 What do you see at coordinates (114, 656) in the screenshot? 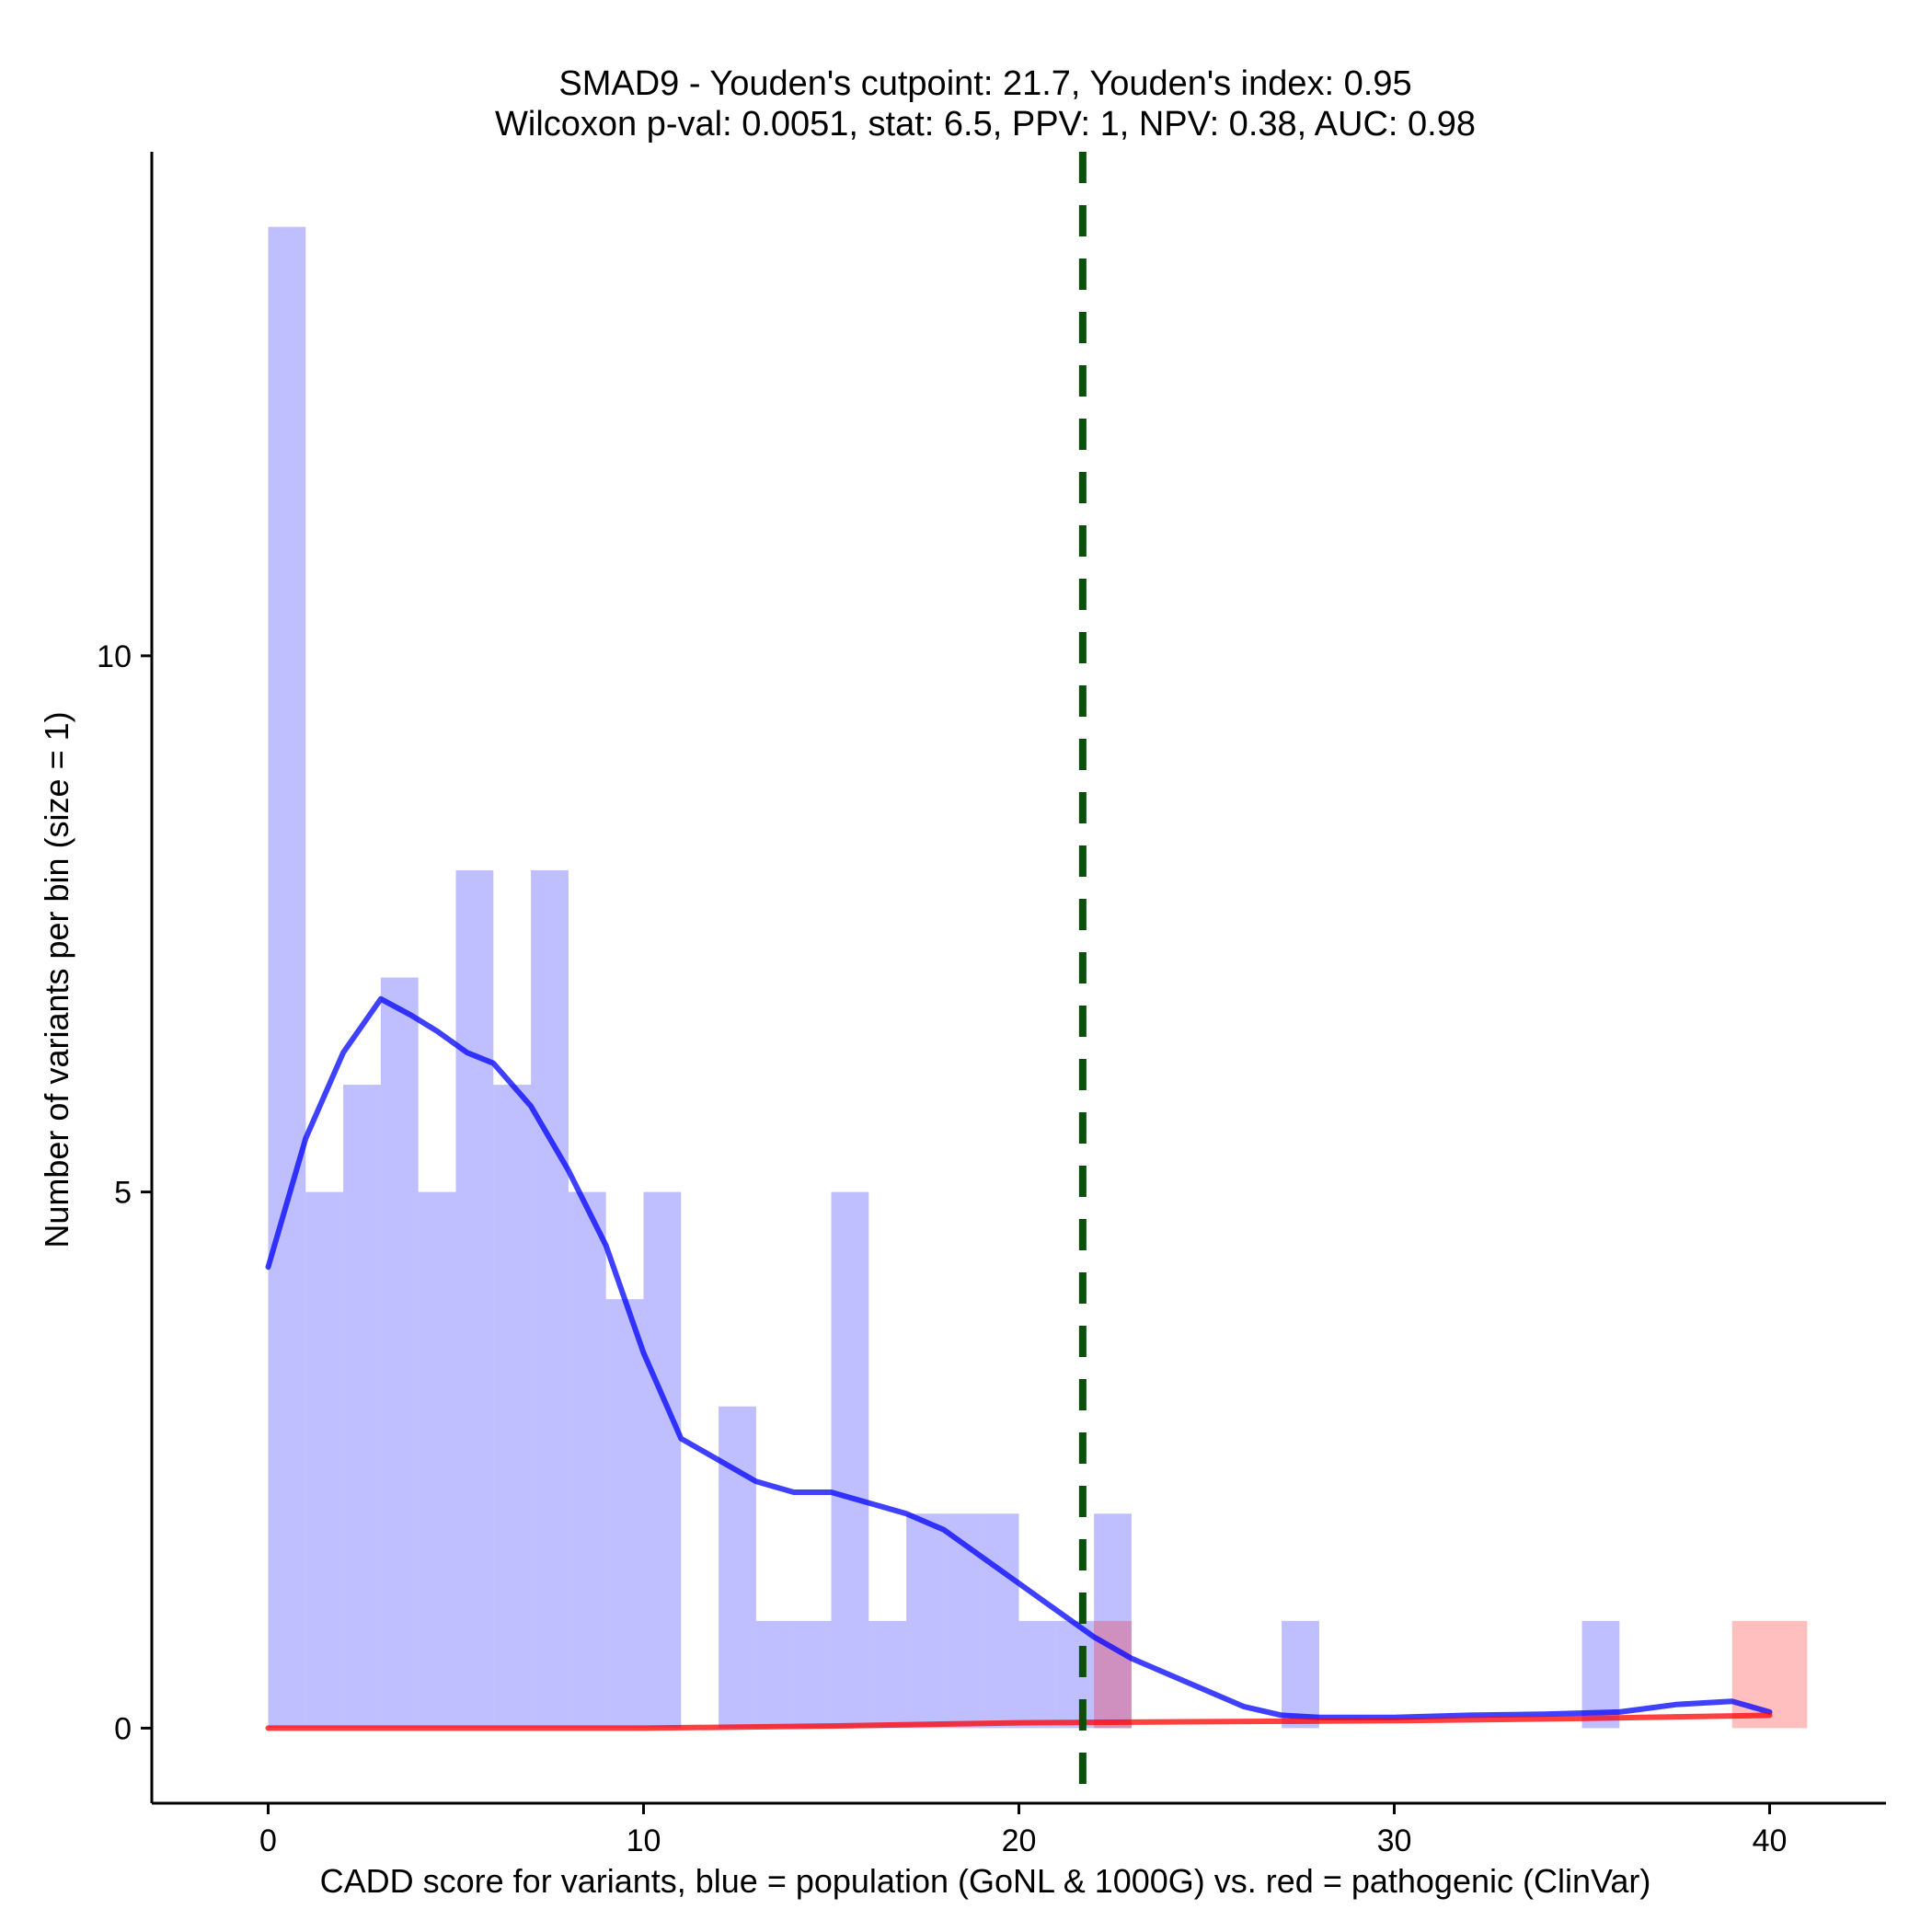
I see `y-tick-label: 10` at bounding box center [114, 656].